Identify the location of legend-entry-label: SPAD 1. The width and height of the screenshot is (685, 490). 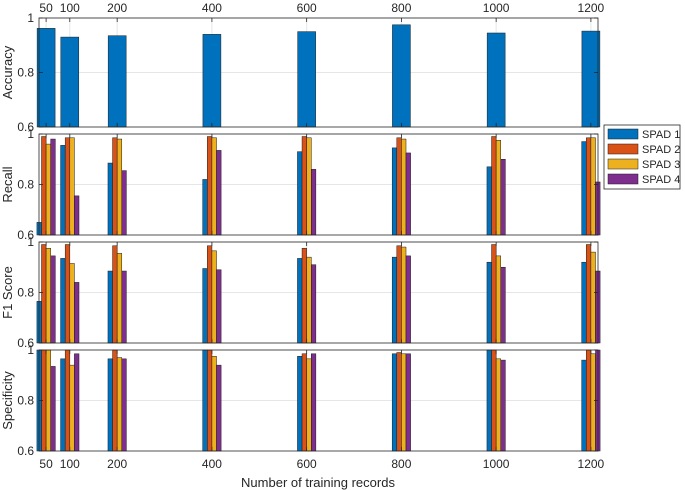
(661, 135).